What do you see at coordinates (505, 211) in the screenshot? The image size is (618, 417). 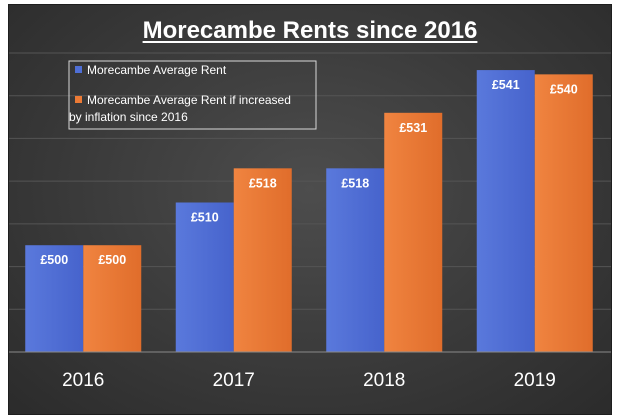 I see `bar-average-rent-2019` at bounding box center [505, 211].